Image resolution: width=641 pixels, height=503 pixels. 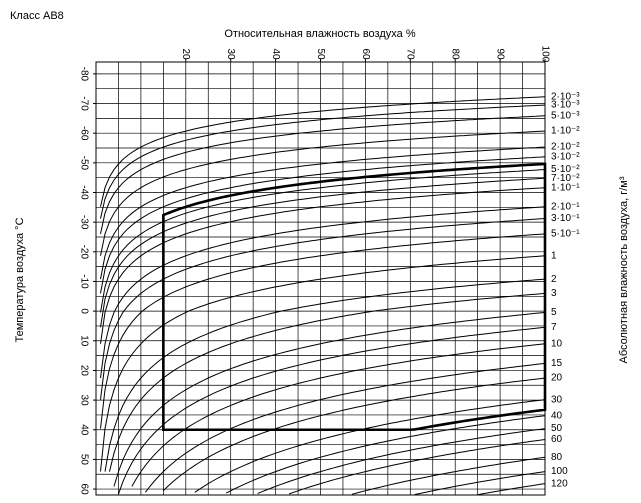 What do you see at coordinates (565, 105) in the screenshot?
I see `y2-tick-label: 3·10⁻³` at bounding box center [565, 105].